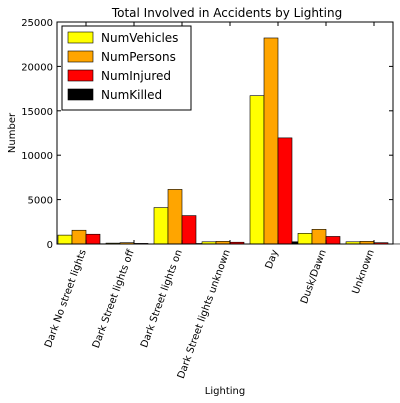 The width and height of the screenshot is (400, 403). I want to click on x-tick-label-dark-street-lights-unknown: Dark Street lights unknown, so click(204, 314).